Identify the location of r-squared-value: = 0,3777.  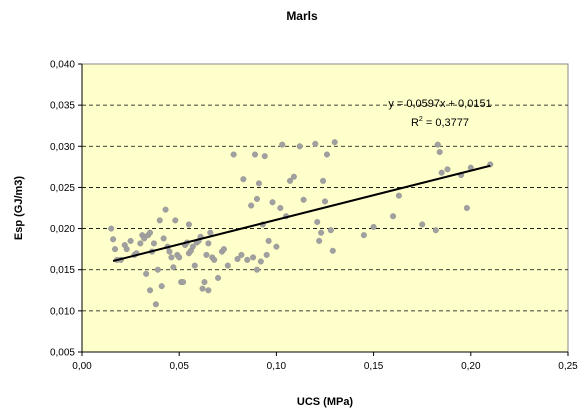
(446, 123).